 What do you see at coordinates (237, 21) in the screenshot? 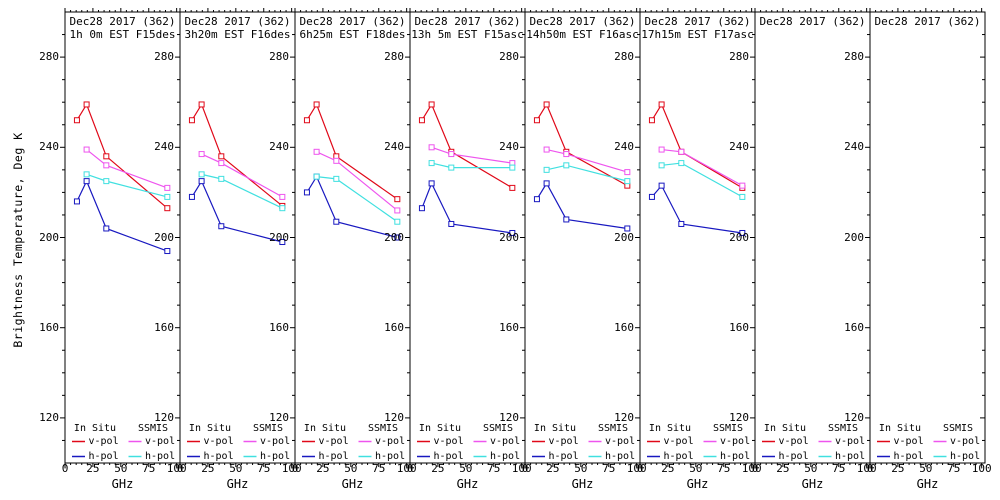
I see `panel-title: Dec28 2017 (362)` at bounding box center [237, 21].